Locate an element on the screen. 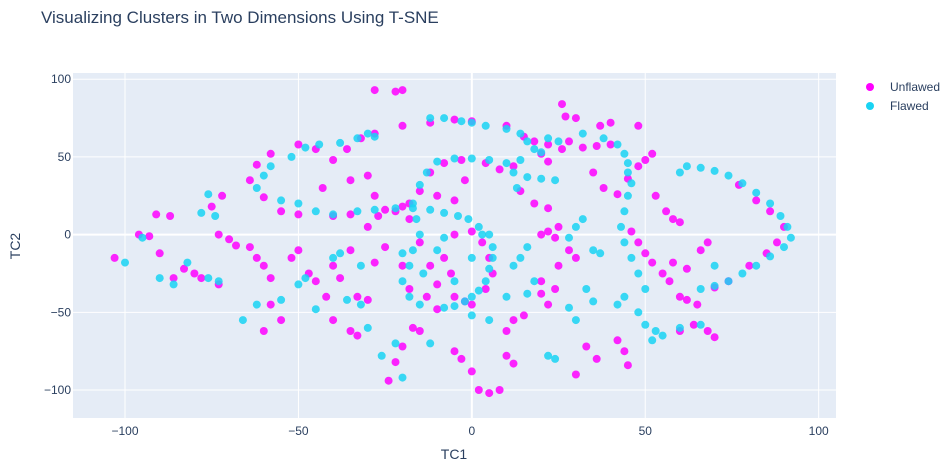 This screenshot has width=942, height=462. legend-item-flawed: Flawed is located at coordinates (897, 106).